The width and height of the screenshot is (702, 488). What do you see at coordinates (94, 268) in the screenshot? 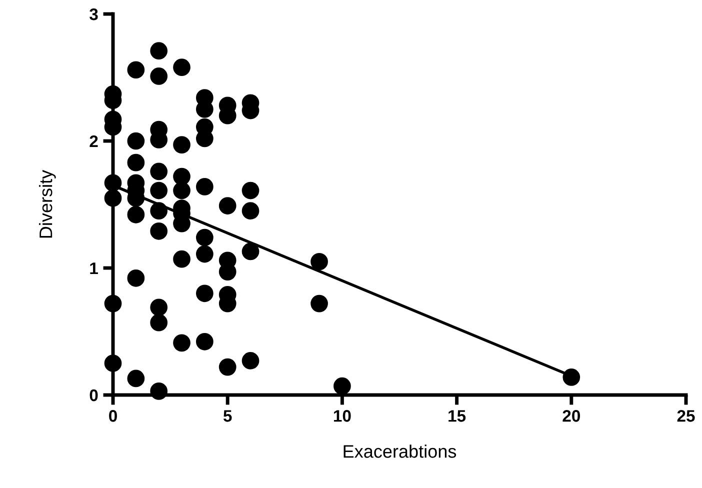
I see `y-tick-label: 1` at bounding box center [94, 268].